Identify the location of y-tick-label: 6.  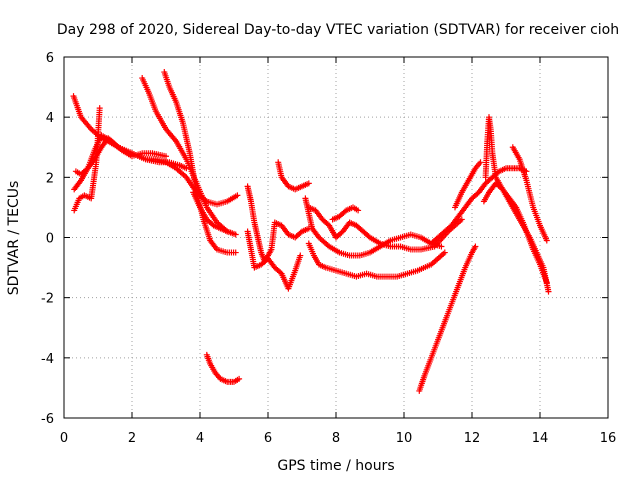
(50, 58).